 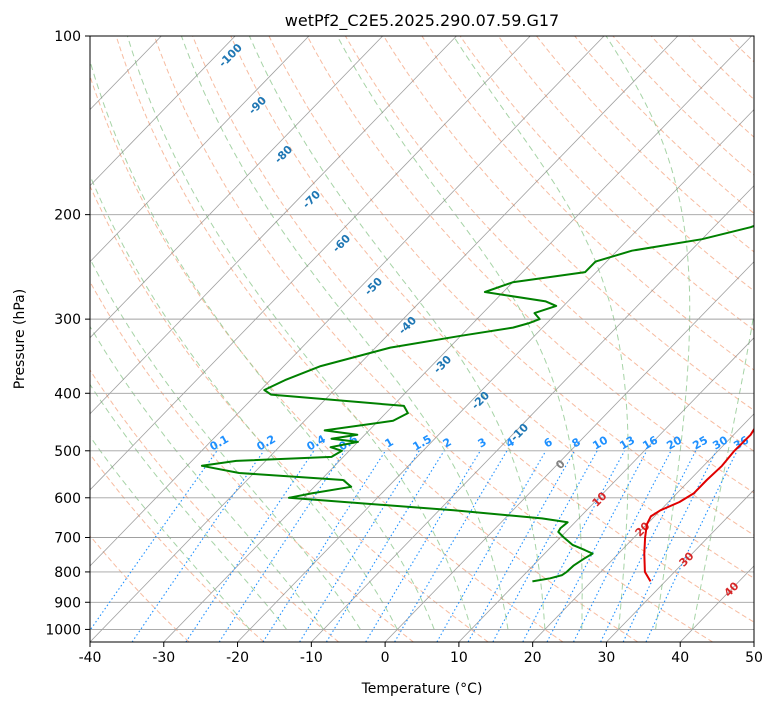 I want to click on y-tick-label: 400, so click(x=67, y=394).